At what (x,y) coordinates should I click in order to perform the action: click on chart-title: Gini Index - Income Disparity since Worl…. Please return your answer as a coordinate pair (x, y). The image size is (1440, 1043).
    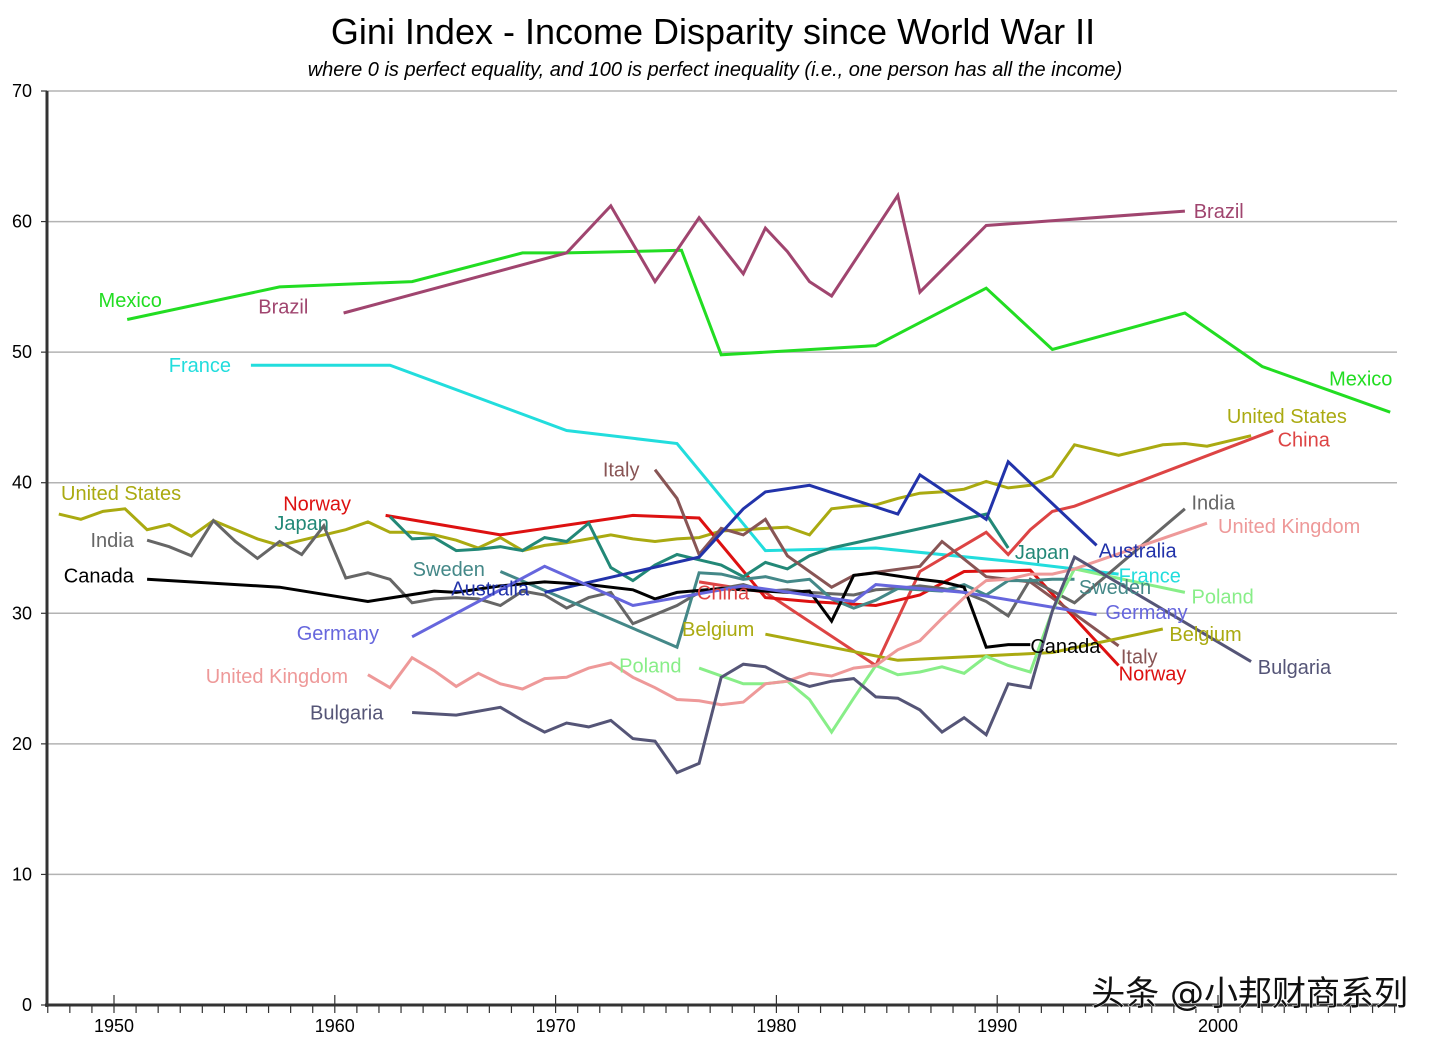
    Looking at the image, I should click on (713, 31).